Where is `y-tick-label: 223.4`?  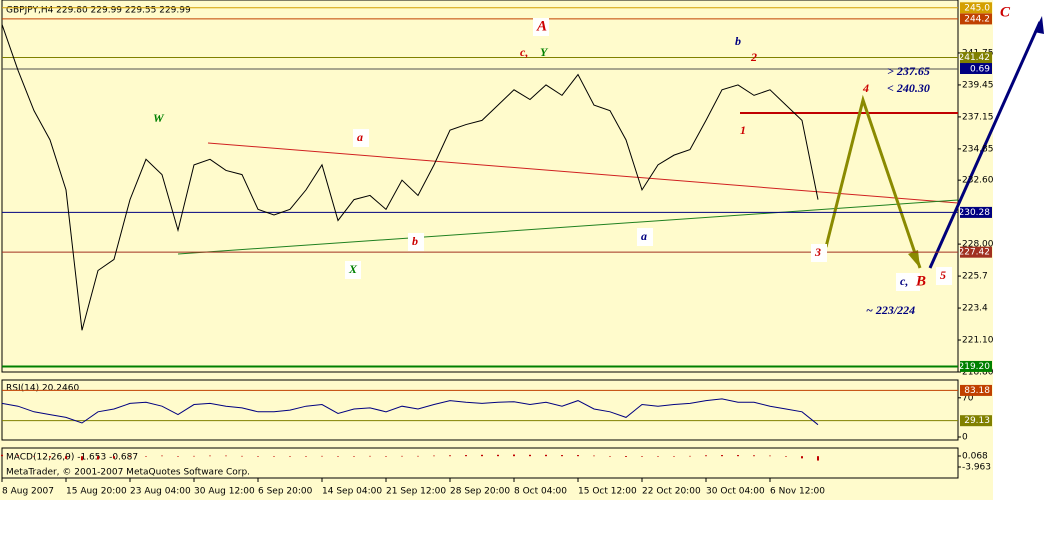 y-tick-label: 223.4 is located at coordinates (975, 309).